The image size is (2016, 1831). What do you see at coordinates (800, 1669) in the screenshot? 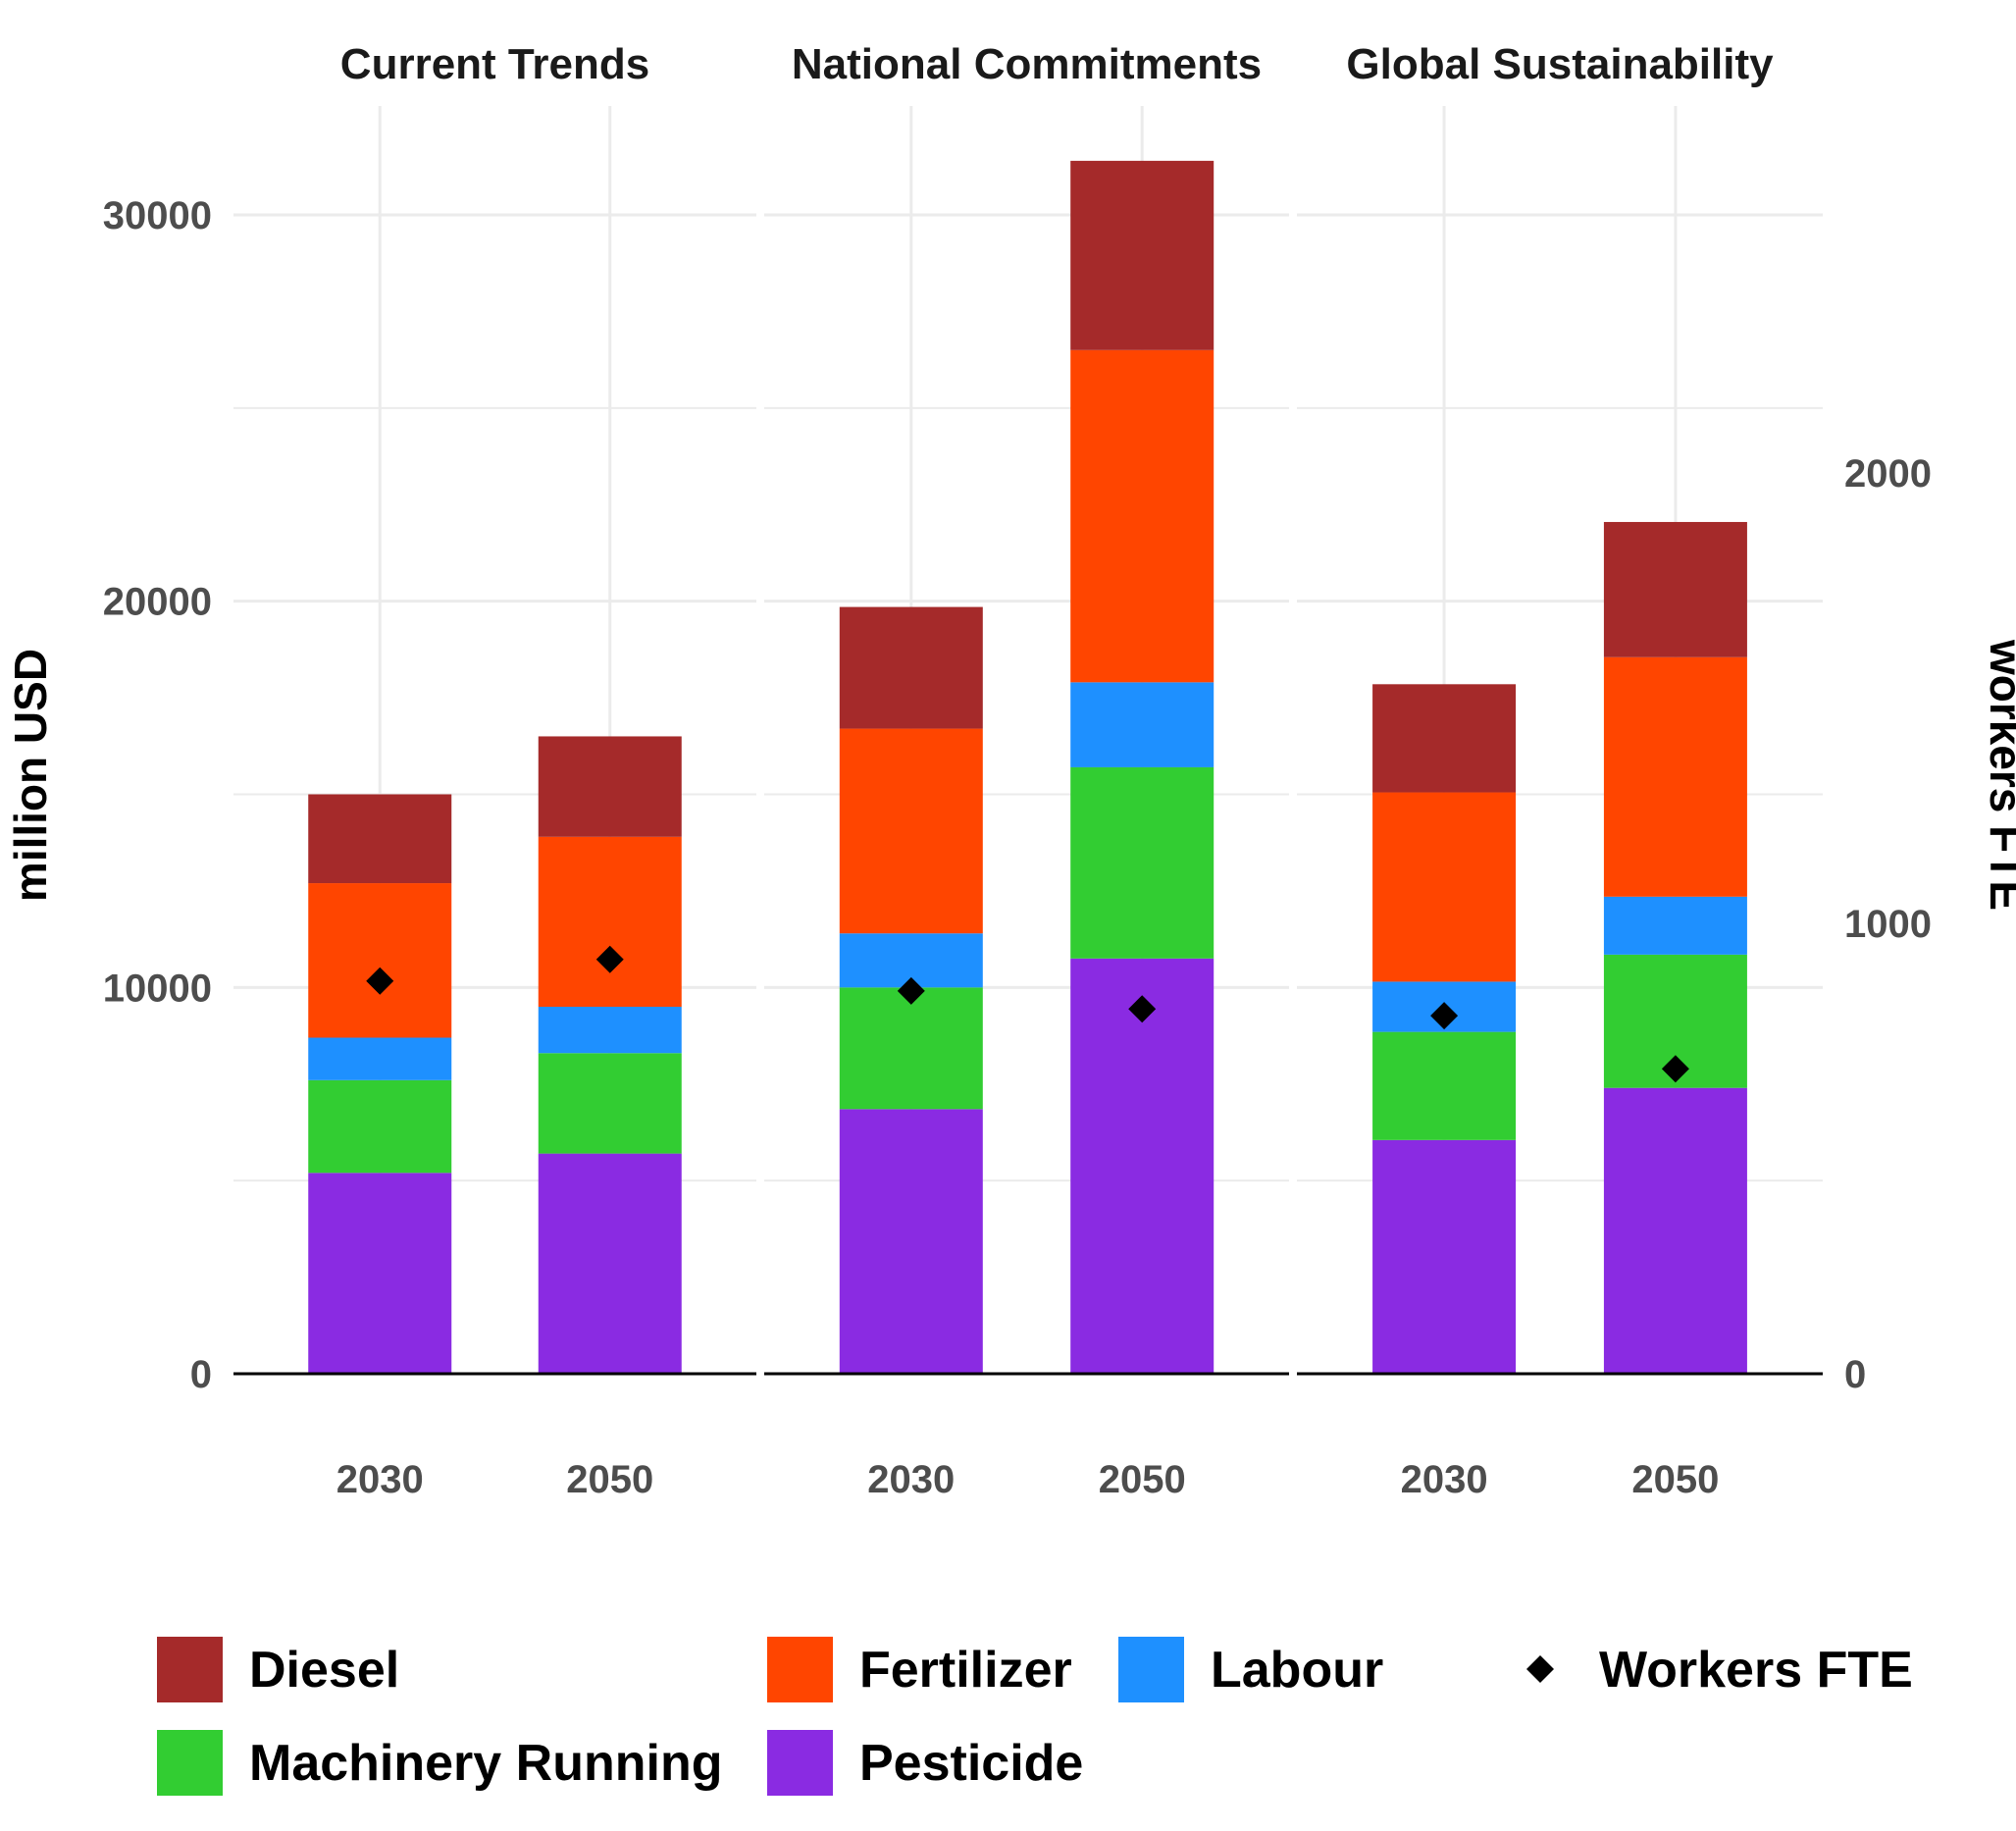
I see `legend-key-fertilizer` at bounding box center [800, 1669].